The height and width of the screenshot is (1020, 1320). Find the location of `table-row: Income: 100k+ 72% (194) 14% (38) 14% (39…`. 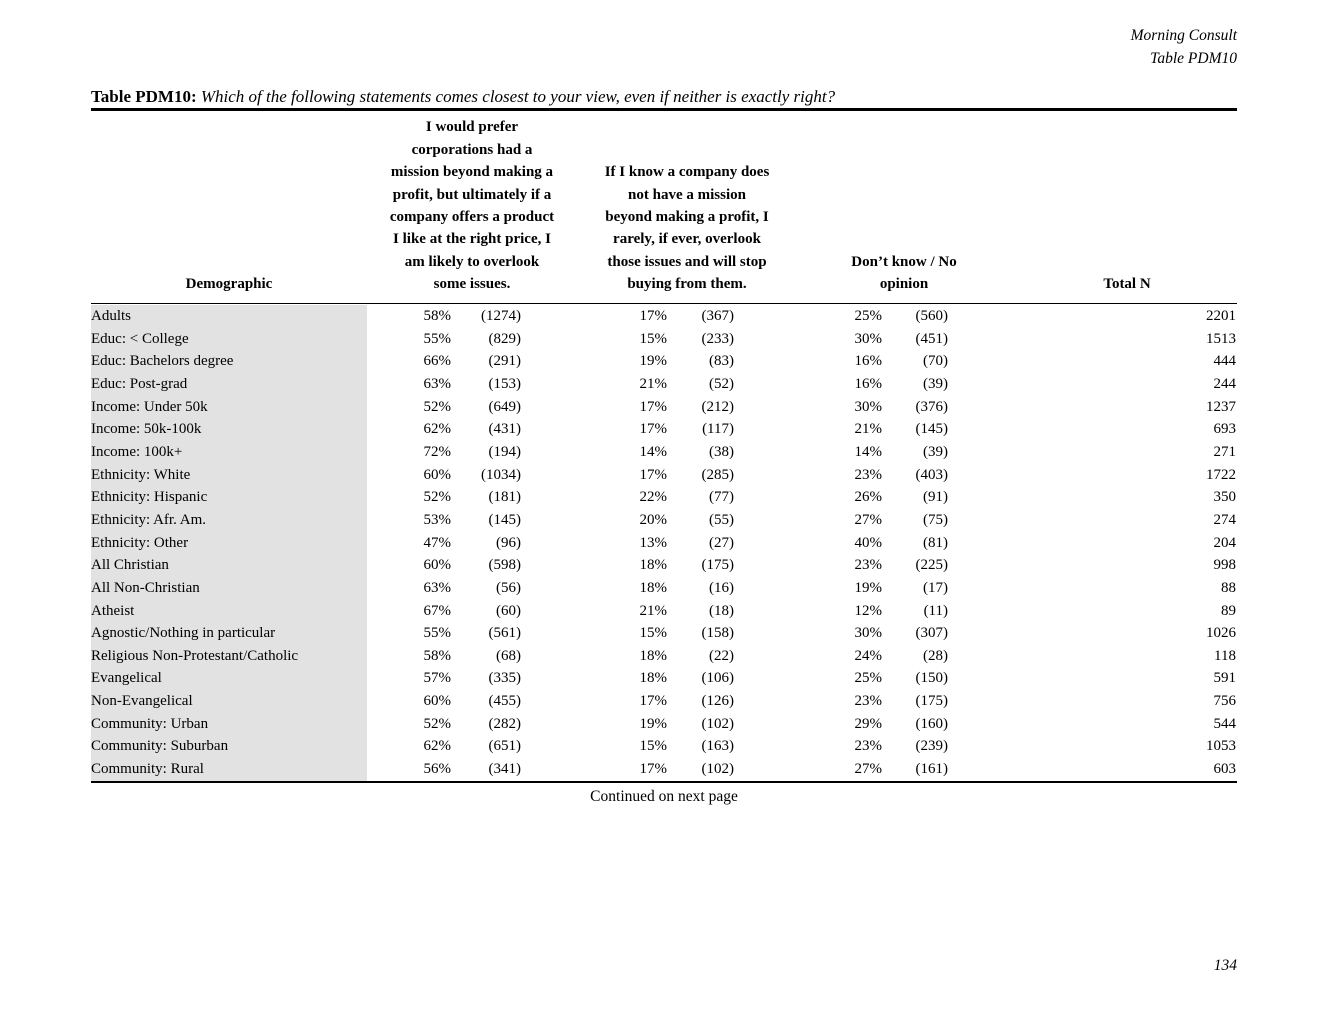

table-row: Income: 100k+ 72% (194) 14% (38) 14% (39… is located at coordinates (664, 452).